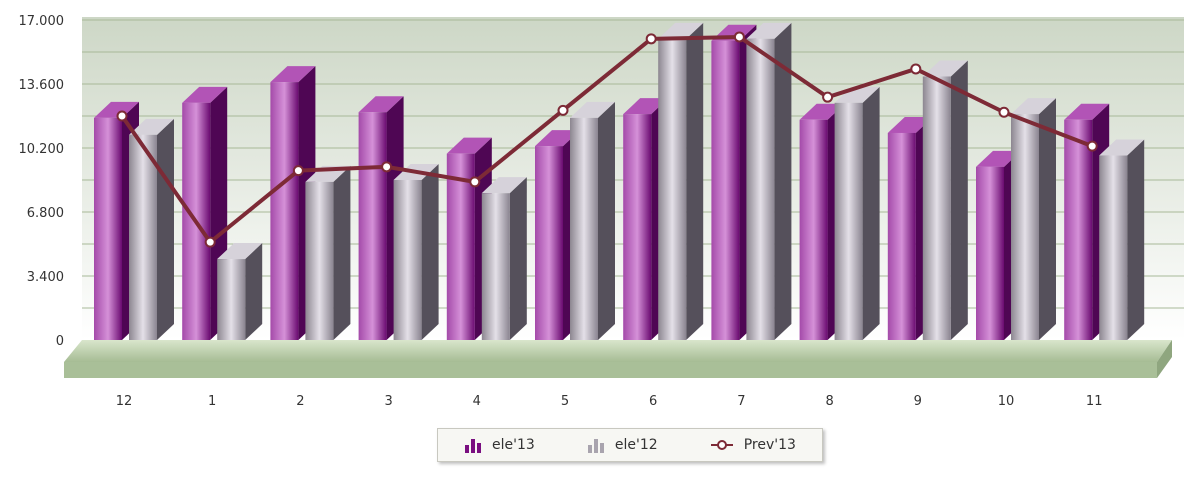 This screenshot has width=1184, height=484. What do you see at coordinates (595, 446) in the screenshot?
I see `bar-chart-grey-icon` at bounding box center [595, 446].